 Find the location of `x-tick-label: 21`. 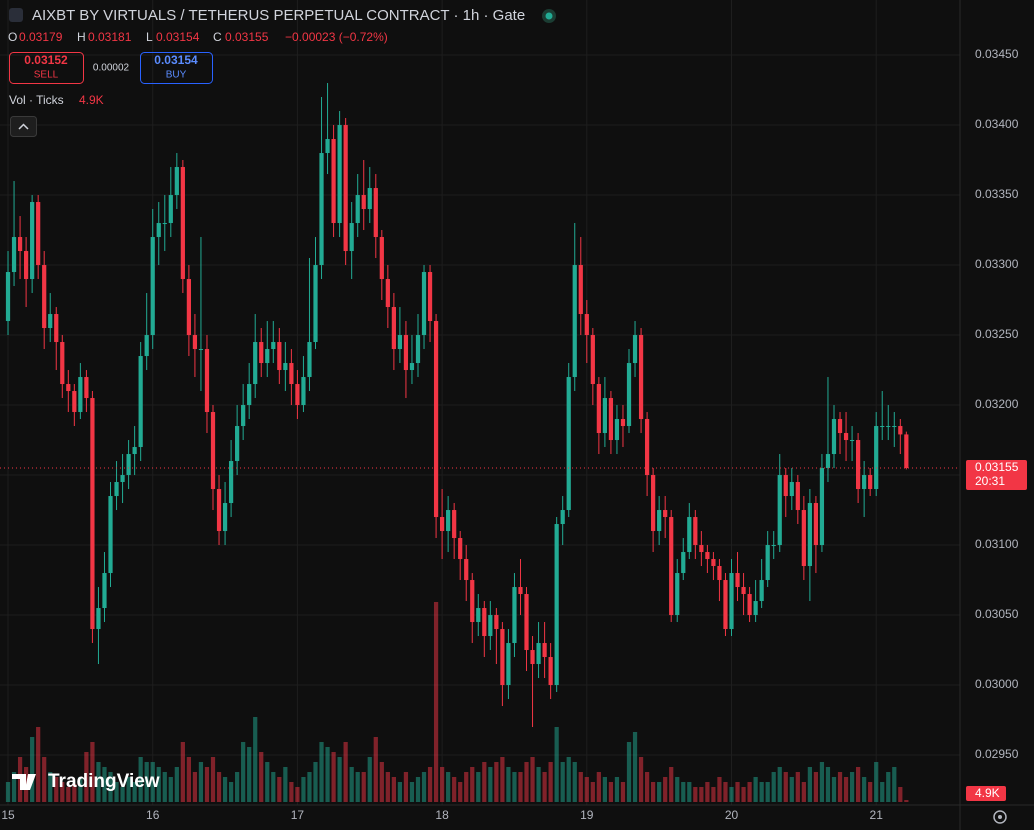

x-tick-label: 21 is located at coordinates (877, 815).